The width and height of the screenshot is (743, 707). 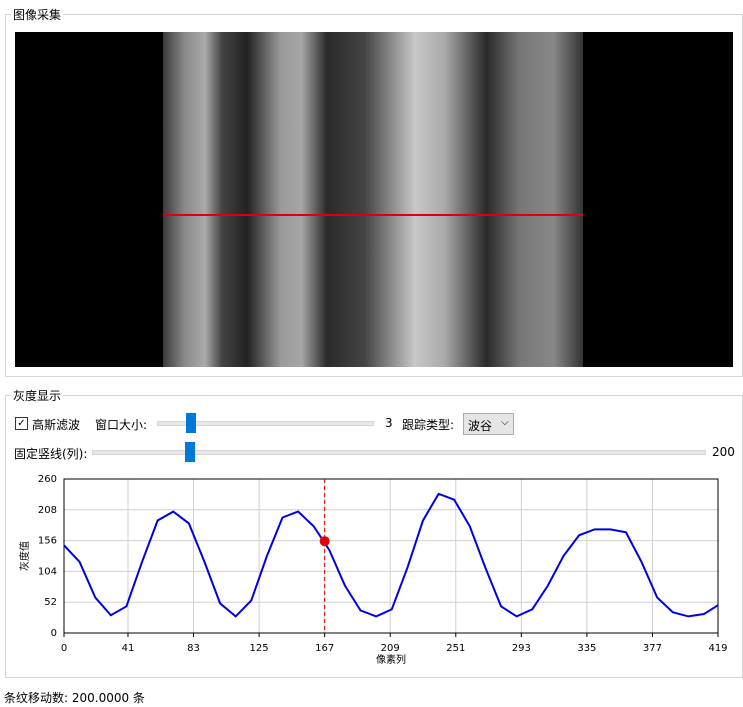 I want to click on label: 跟踪类型:, so click(x=428, y=425).